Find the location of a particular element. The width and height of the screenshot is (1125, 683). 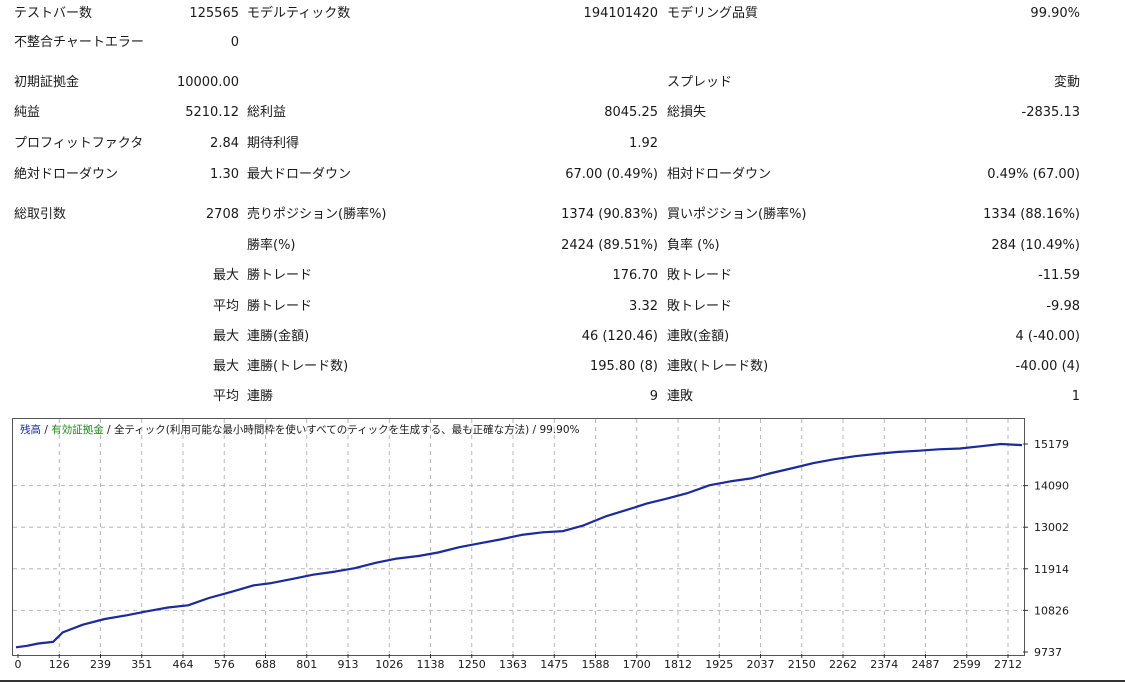

x-tick-label: 126 is located at coordinates (59, 664).